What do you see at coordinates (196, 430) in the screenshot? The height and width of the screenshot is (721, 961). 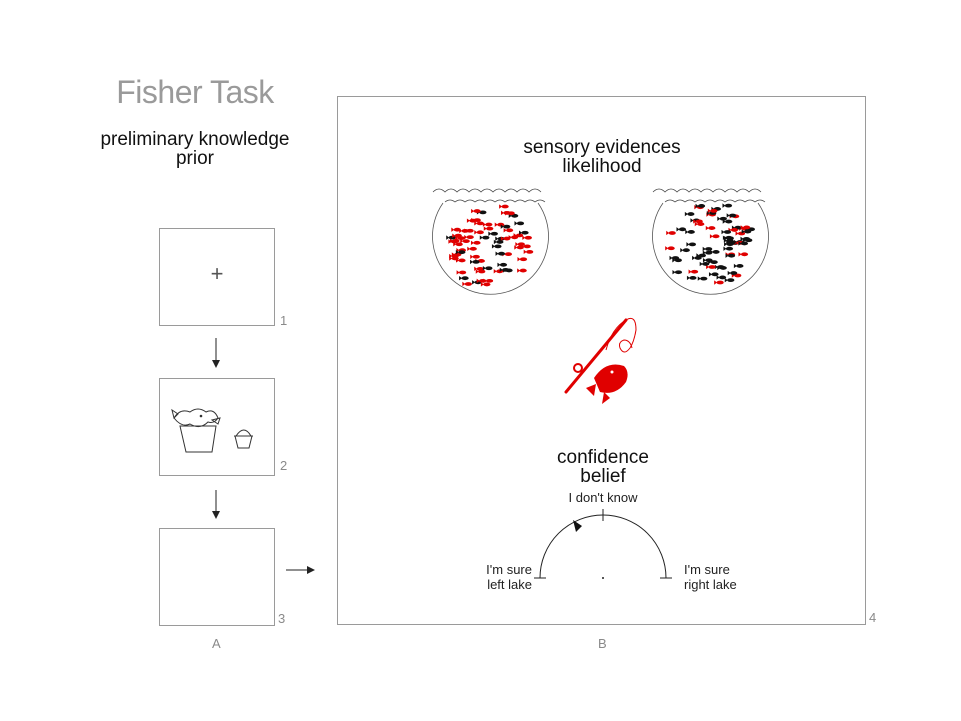 I see `basket-icon` at bounding box center [196, 430].